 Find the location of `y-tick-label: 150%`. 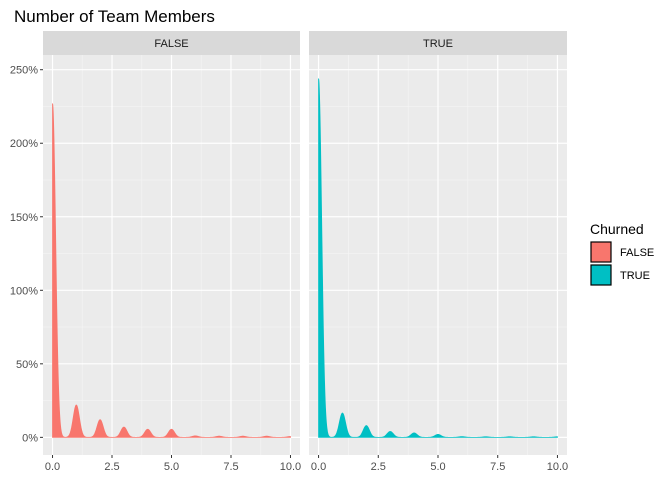

y-tick-label: 150% is located at coordinates (24, 218).